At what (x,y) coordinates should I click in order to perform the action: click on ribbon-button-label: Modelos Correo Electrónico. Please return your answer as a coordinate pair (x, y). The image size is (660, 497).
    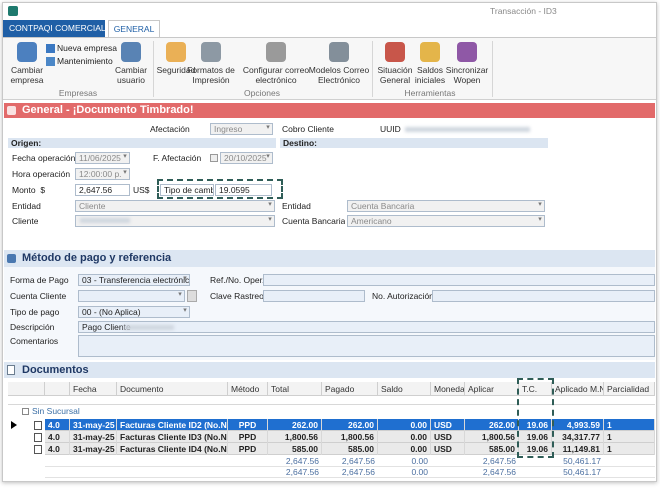
    Looking at the image, I should click on (339, 75).